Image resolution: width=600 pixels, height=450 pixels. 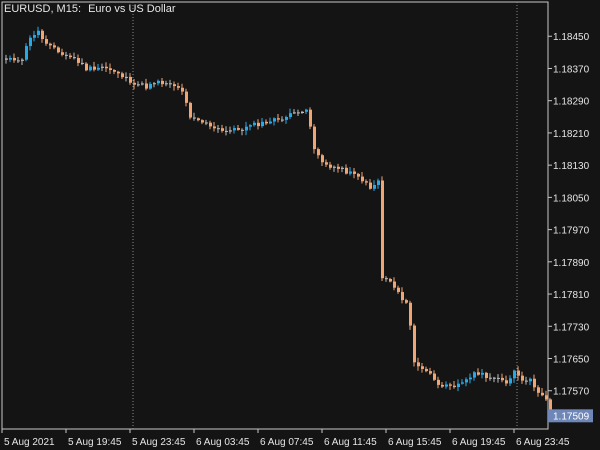 What do you see at coordinates (159, 442) in the screenshot?
I see `x-tick-label: 5 Aug 23:45` at bounding box center [159, 442].